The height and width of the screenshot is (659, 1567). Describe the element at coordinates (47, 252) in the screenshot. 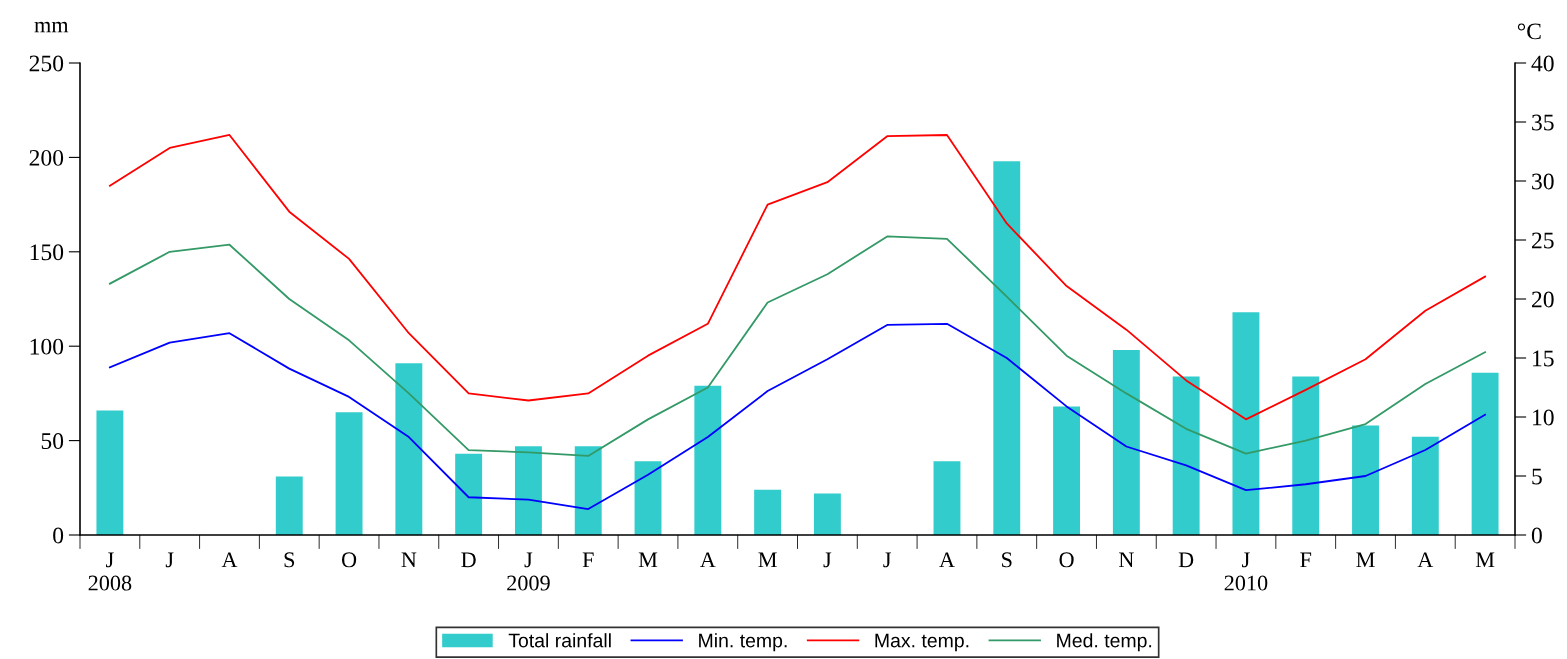

I see `y-tick-label: 150` at that location.